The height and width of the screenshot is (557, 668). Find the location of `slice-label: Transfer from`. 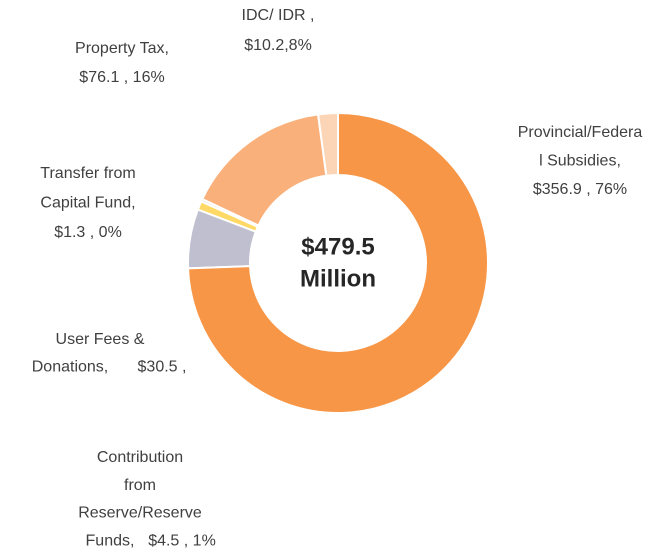

slice-label: Transfer from is located at coordinates (87, 173).